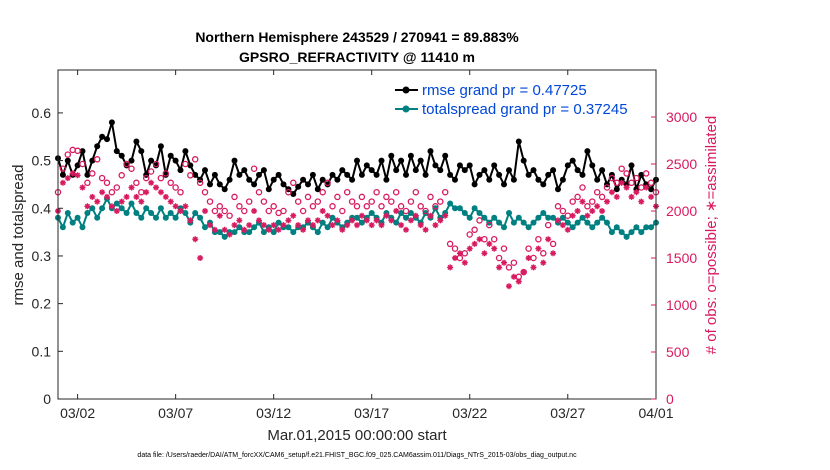 The height and width of the screenshot is (470, 830). I want to click on y-tick-label: 0.1, so click(42, 351).